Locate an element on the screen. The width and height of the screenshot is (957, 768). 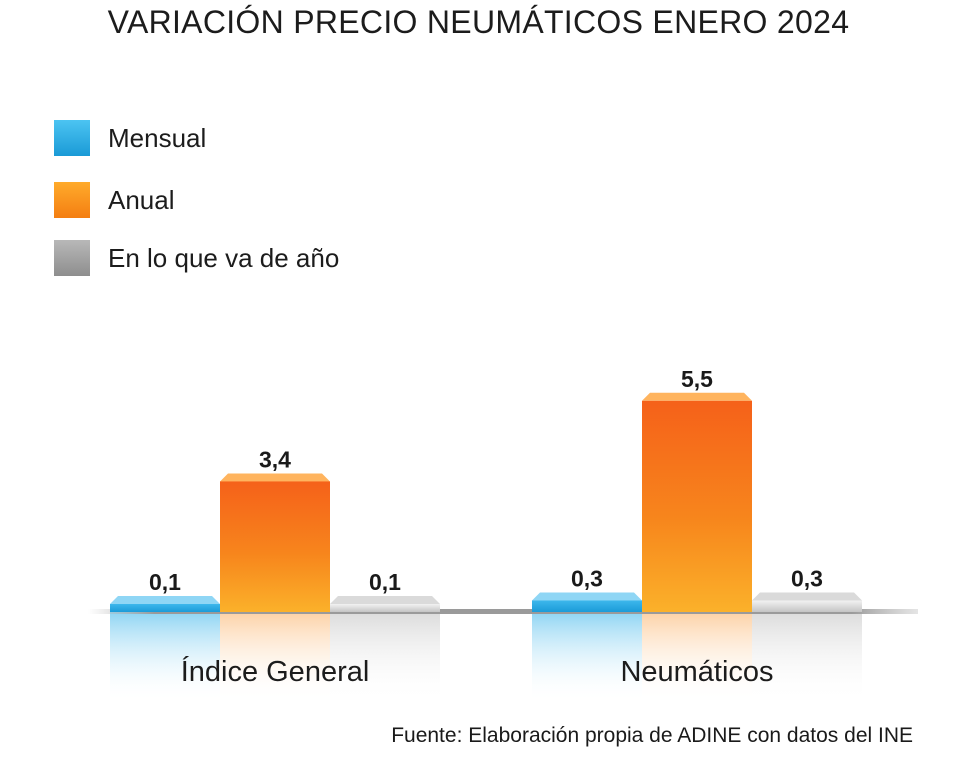
legend-item-en-lo-que-va-de-ano: En lo que va de año is located at coordinates (196, 258).